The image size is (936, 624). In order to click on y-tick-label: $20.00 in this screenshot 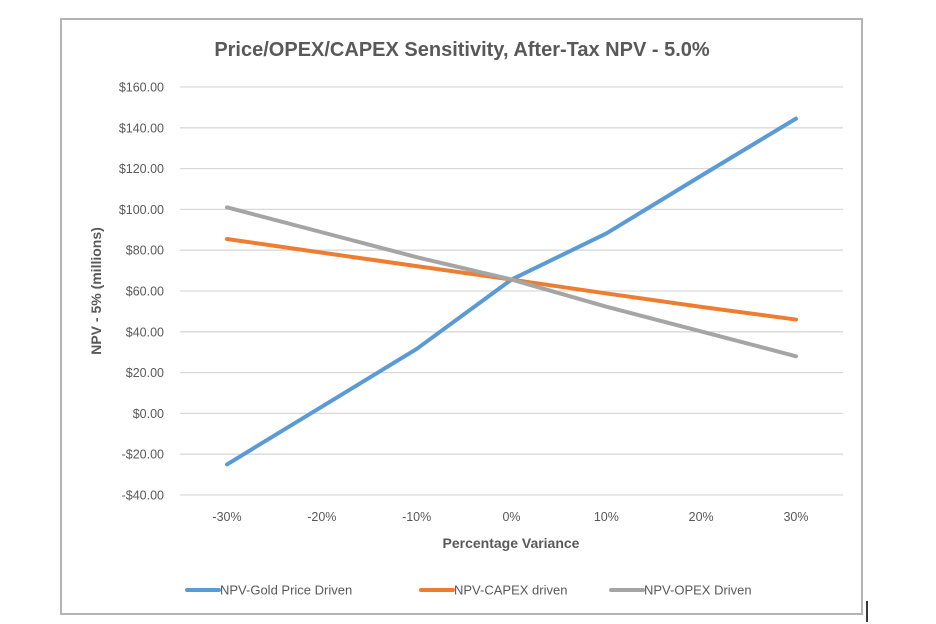, I will do `click(145, 373)`.